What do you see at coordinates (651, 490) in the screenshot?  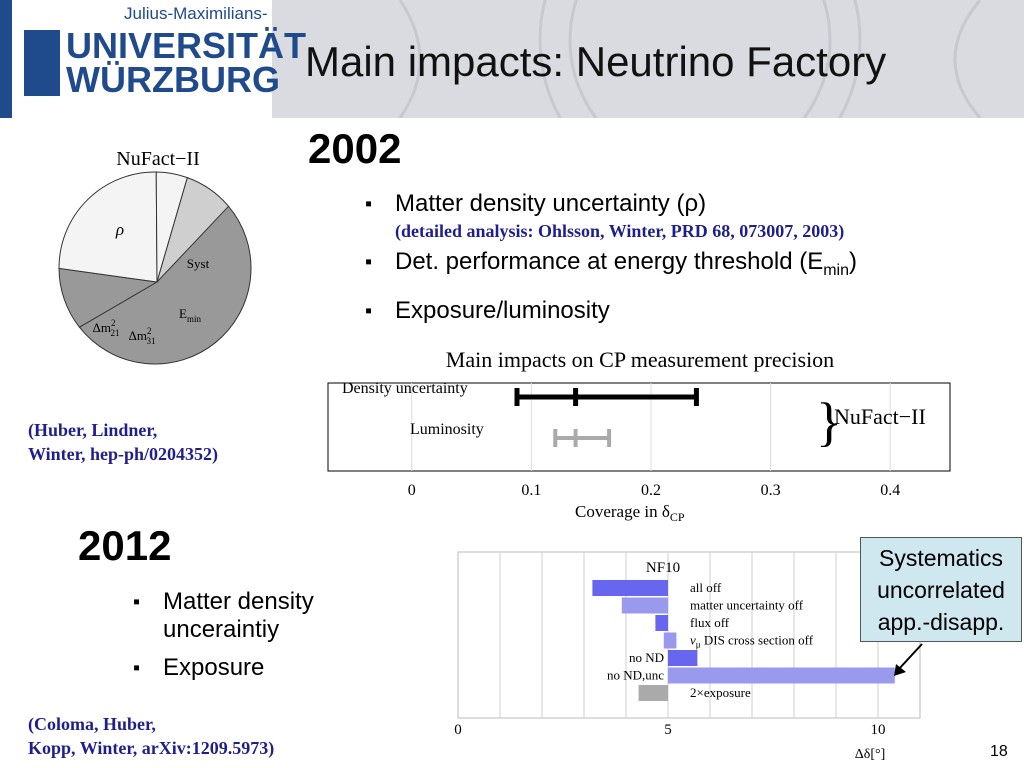 I see `range-tick-label: 0.2` at bounding box center [651, 490].